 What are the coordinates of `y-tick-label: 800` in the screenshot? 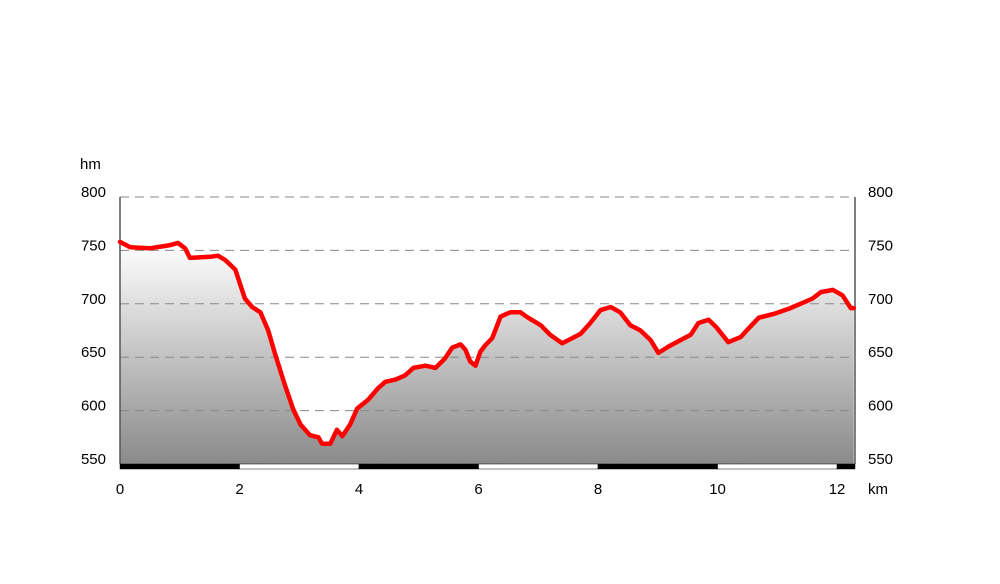 It's located at (93, 192).